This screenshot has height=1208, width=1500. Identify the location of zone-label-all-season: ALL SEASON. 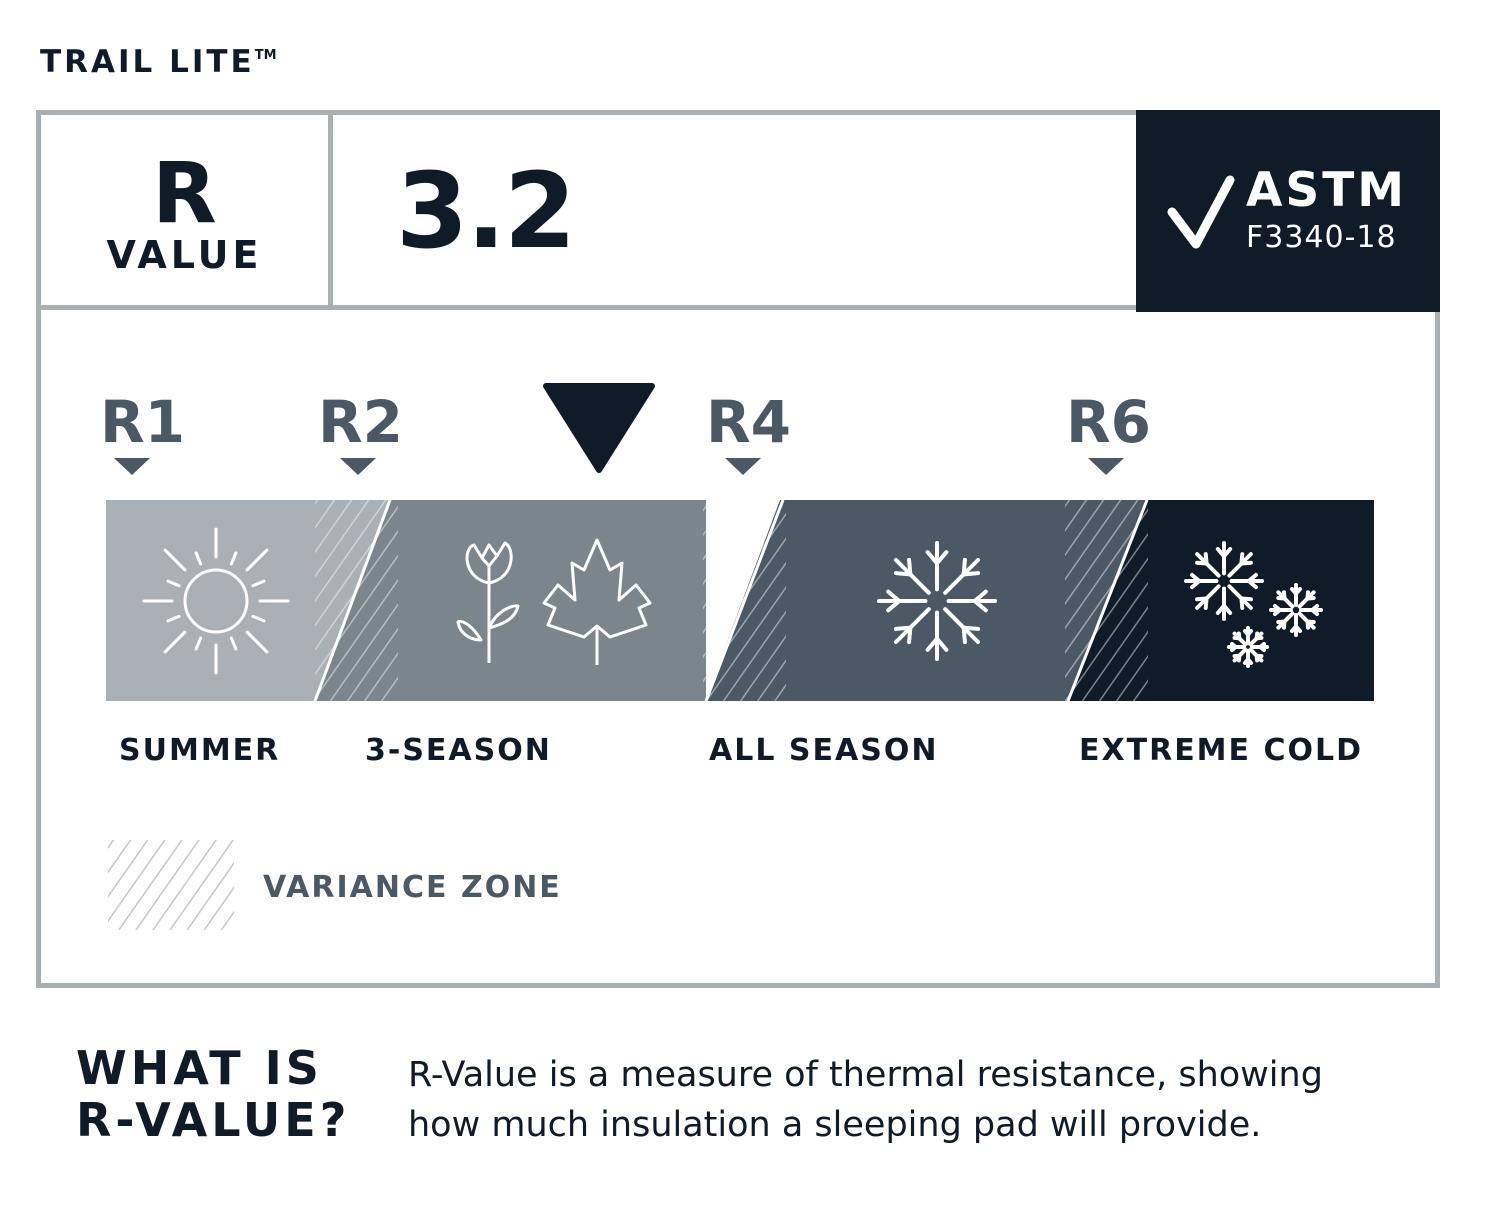
(823, 750).